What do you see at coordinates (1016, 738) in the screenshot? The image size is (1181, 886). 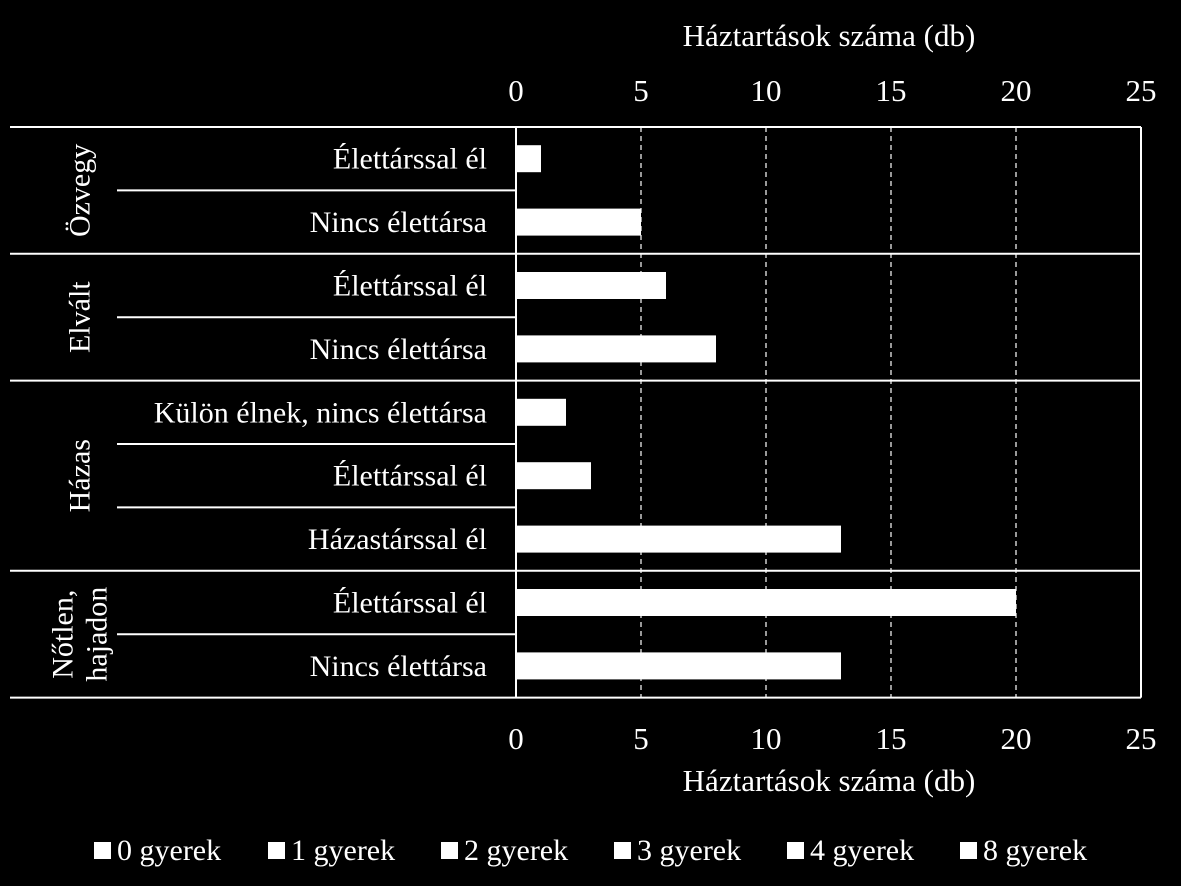 I see `x-tick-label-bottom: 20` at bounding box center [1016, 738].